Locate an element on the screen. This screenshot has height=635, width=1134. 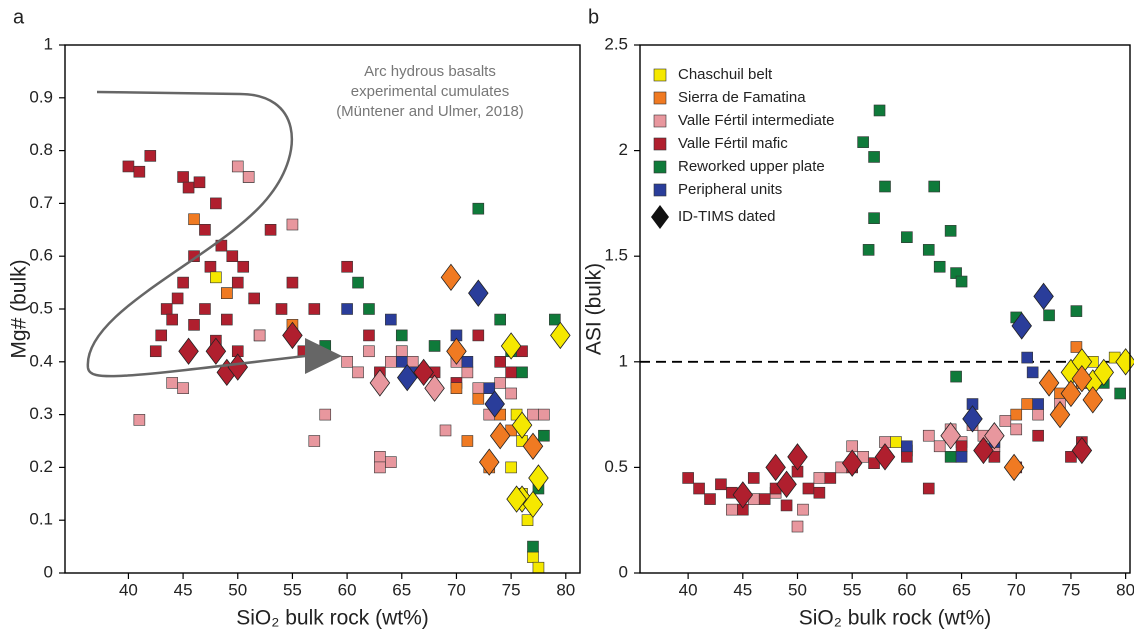
y-tick-label: 0.6 is located at coordinates (41, 255).